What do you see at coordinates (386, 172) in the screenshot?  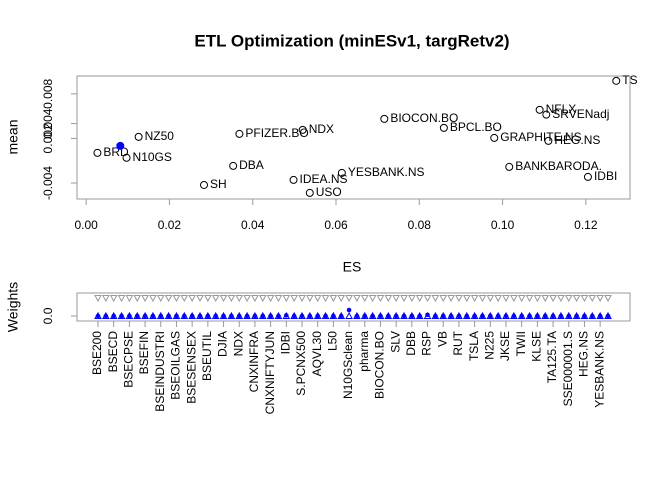 I see `point-label: YESBANK.NS` at bounding box center [386, 172].